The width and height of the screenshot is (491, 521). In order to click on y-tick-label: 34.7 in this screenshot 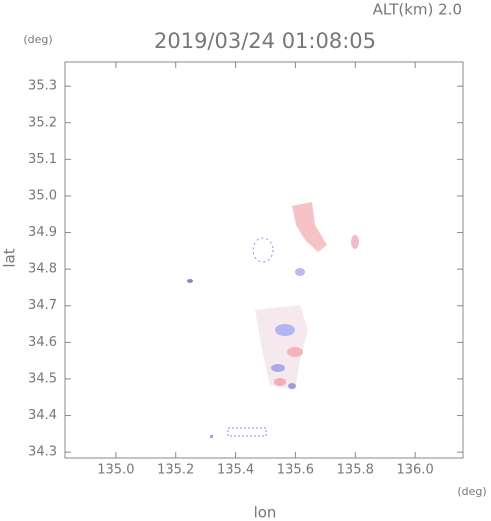, I will do `click(42, 305)`.